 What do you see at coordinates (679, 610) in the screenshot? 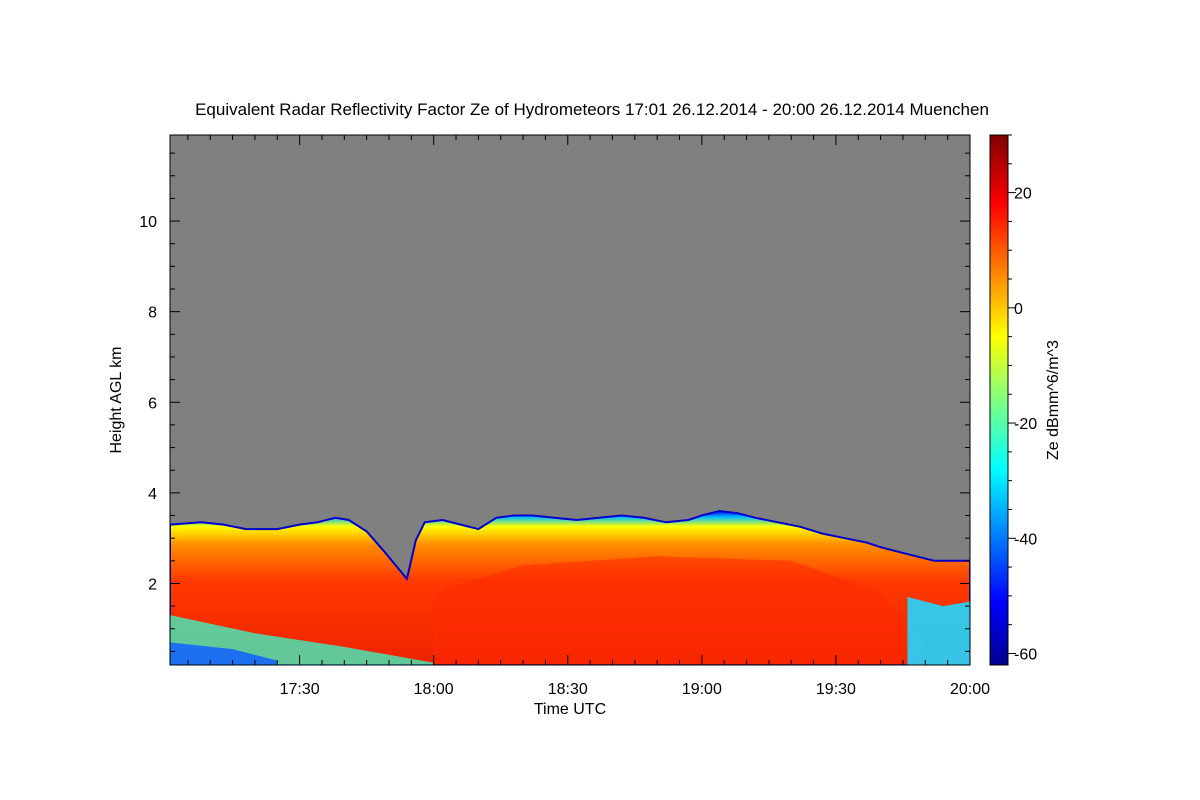
I see `strong-echo-core` at bounding box center [679, 610].